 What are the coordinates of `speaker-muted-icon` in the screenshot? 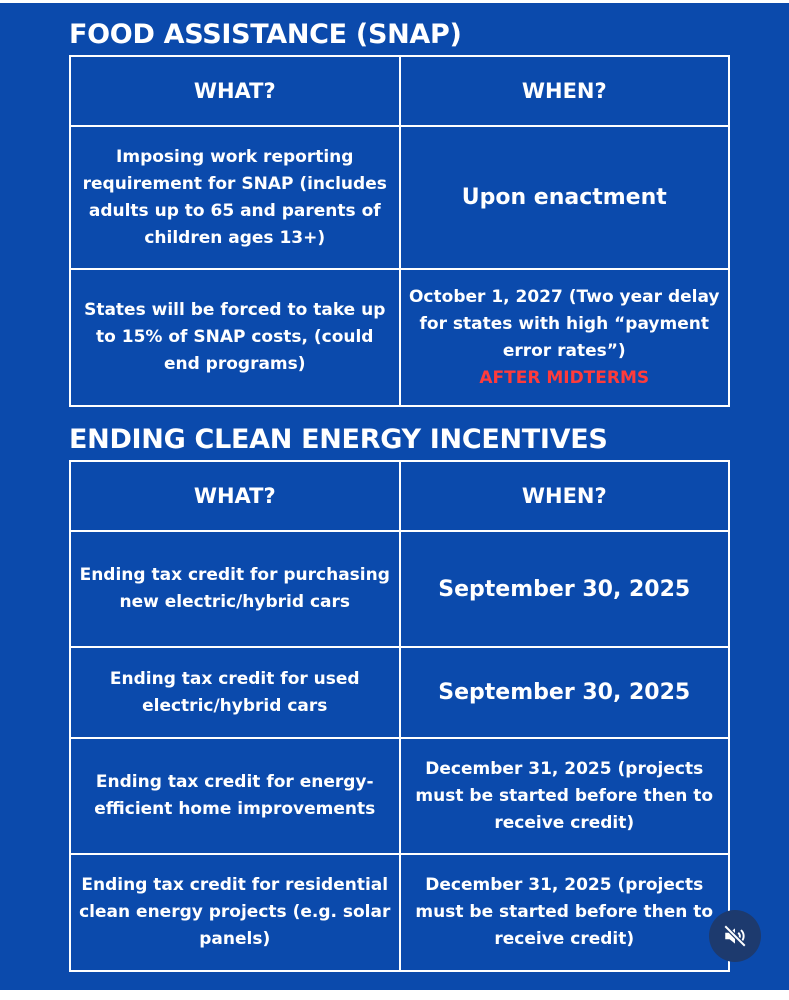 It's located at (735, 936).